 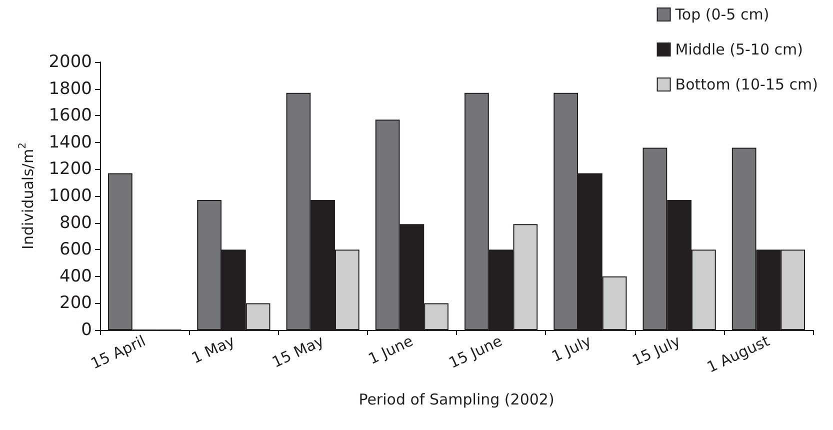 What do you see at coordinates (746, 85) in the screenshot?
I see `legend-label: Bottom (10-15 cm)` at bounding box center [746, 85].